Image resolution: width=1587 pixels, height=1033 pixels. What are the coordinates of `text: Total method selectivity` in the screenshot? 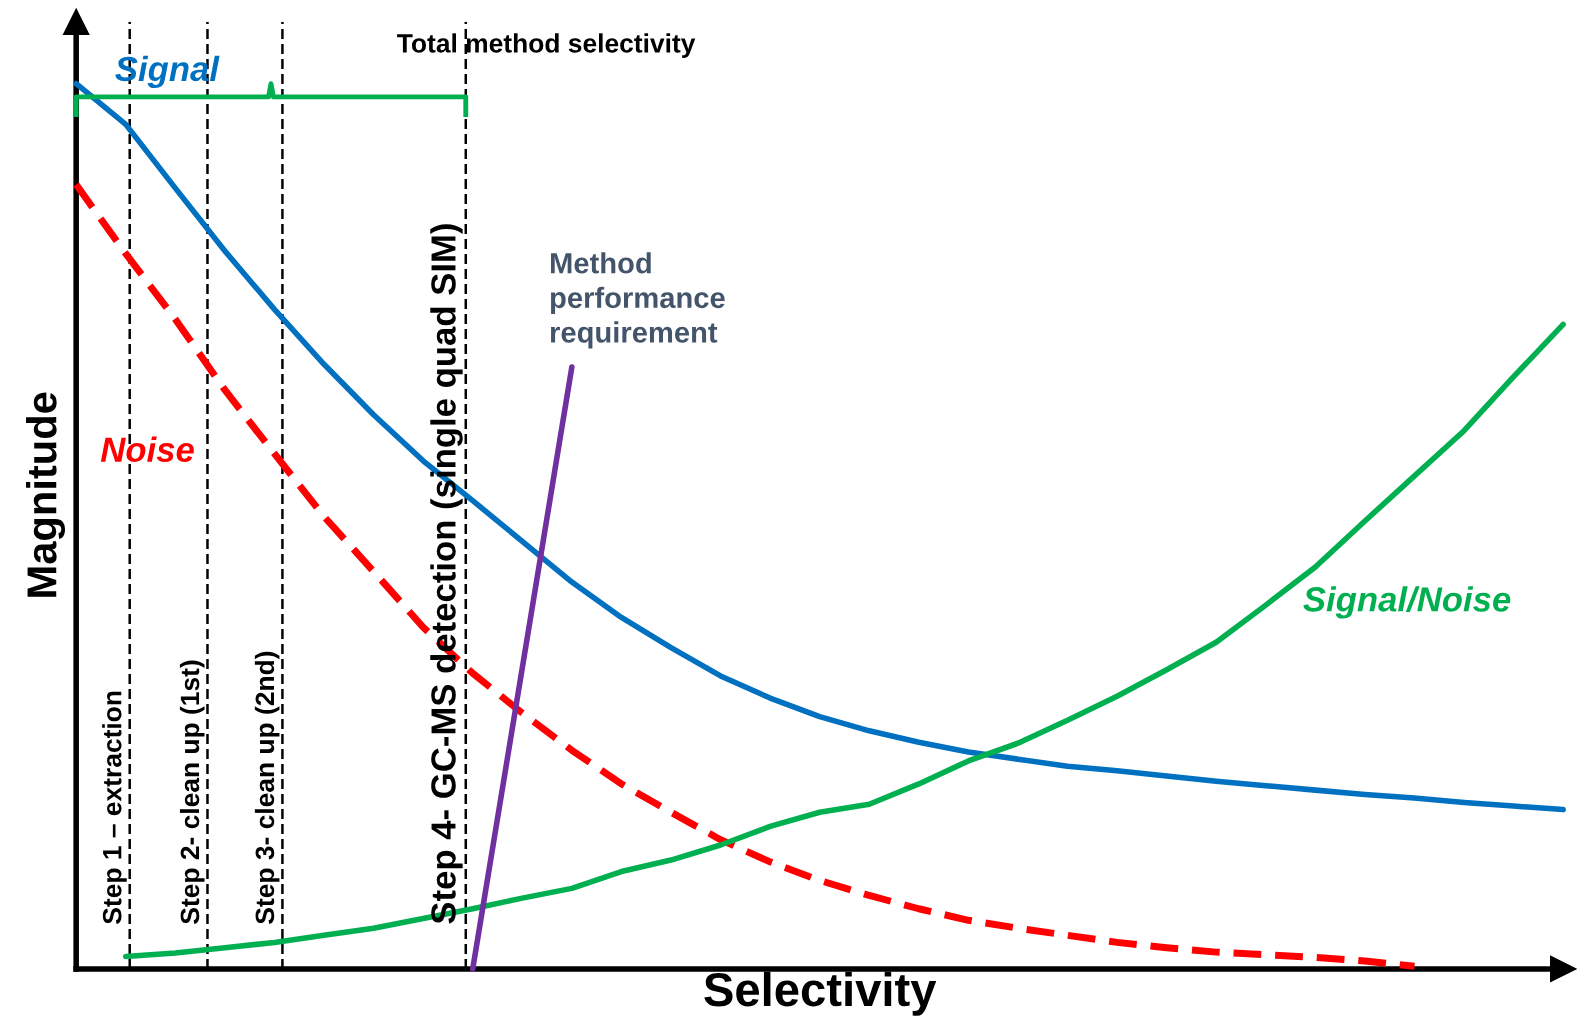 It's located at (546, 45).